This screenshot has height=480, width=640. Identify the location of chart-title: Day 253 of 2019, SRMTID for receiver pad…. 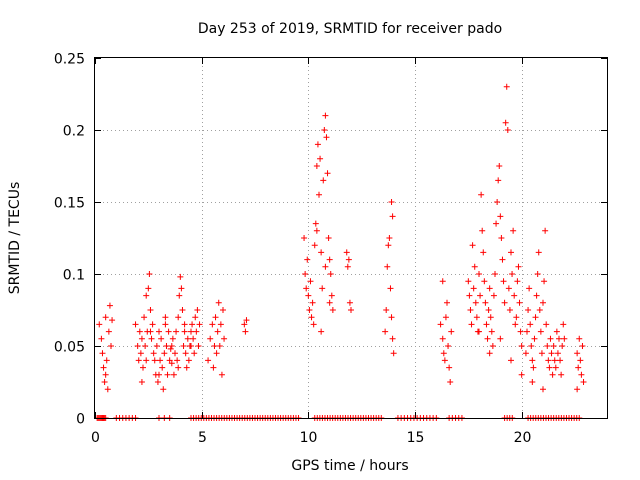
(350, 29).